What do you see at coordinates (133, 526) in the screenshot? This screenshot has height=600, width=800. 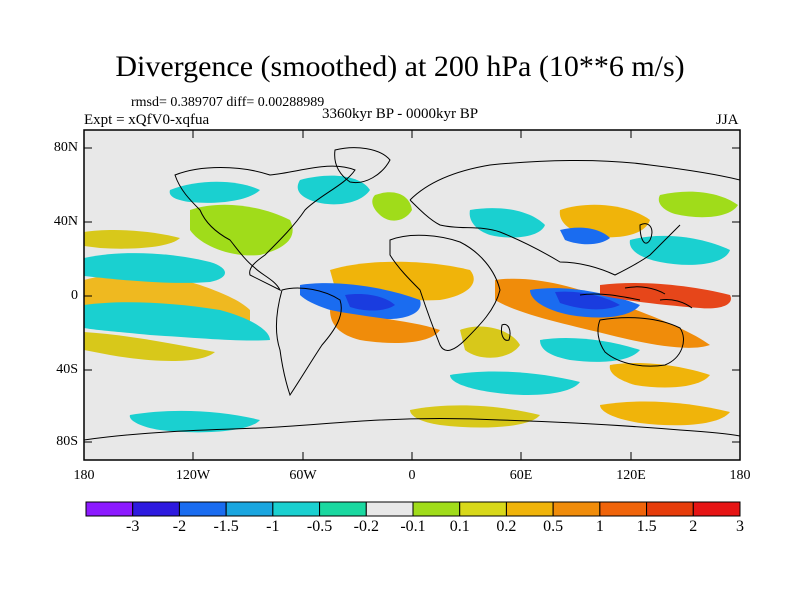 I see `colorbar-label-0: -3` at bounding box center [133, 526].